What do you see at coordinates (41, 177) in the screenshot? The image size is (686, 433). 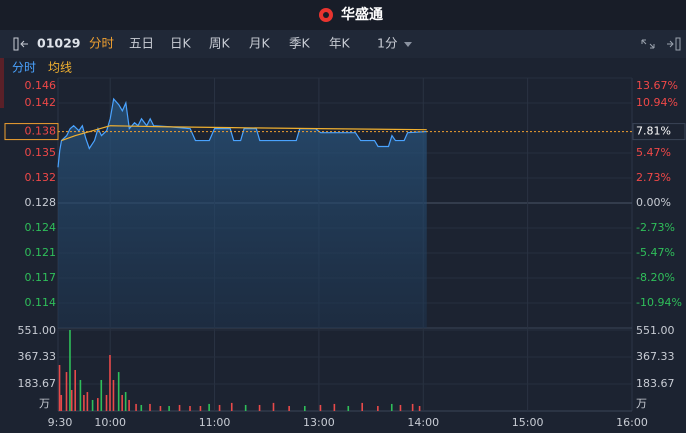 I see `price-label: 0.132` at bounding box center [41, 177].